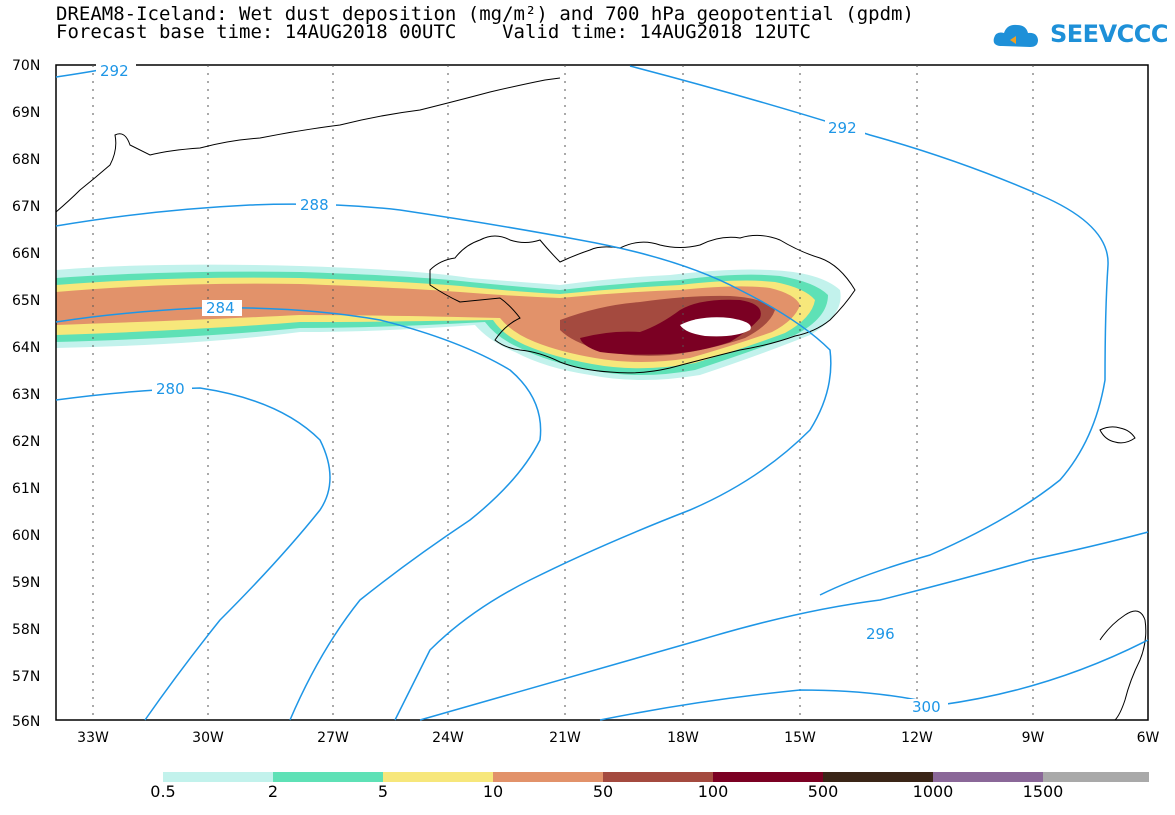  Describe the element at coordinates (308, 145) in the screenshot. I see `greenland-coast` at that location.